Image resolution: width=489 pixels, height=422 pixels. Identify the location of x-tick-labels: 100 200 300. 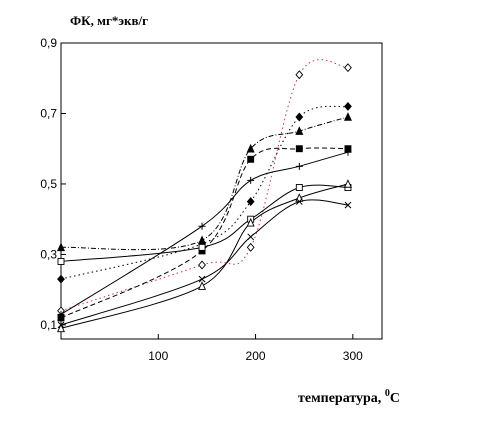
(255, 356).